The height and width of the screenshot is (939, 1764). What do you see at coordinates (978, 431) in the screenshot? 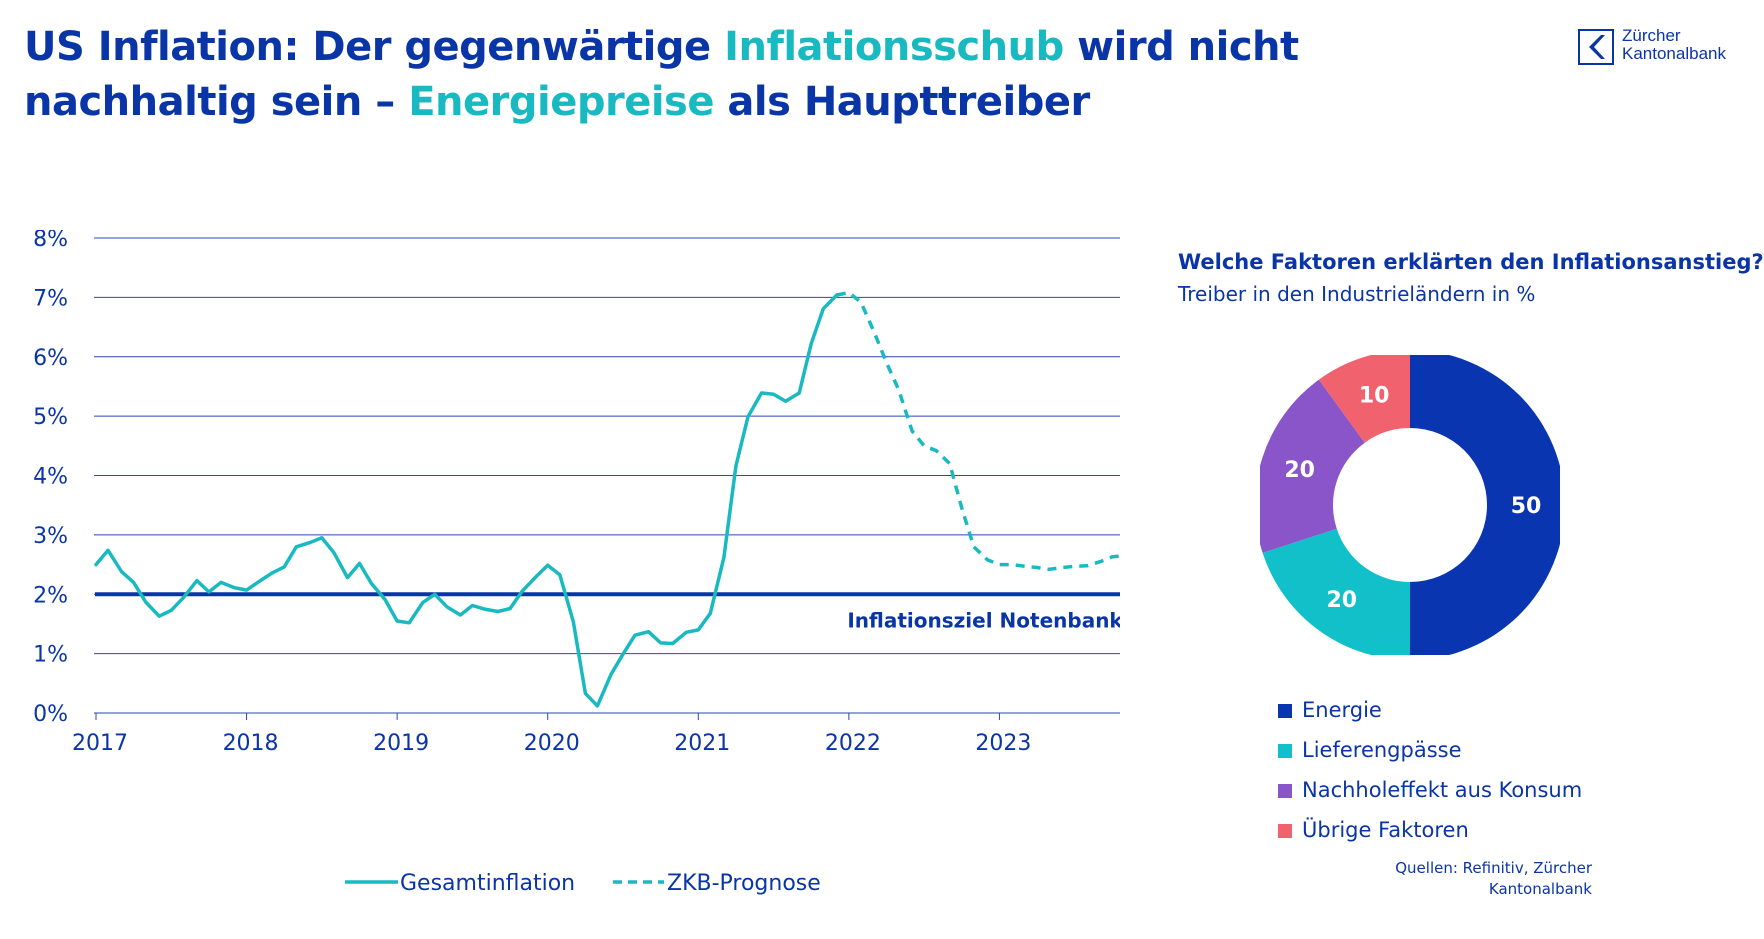
I see `series-line-zkb-prognose` at bounding box center [978, 431].